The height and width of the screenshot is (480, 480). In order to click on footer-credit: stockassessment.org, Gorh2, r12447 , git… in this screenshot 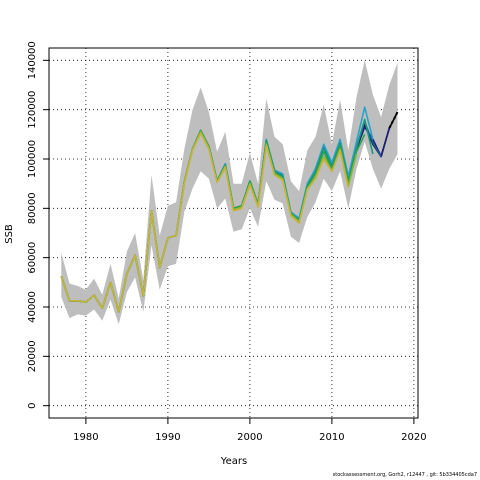, I will do `click(404, 475)`.